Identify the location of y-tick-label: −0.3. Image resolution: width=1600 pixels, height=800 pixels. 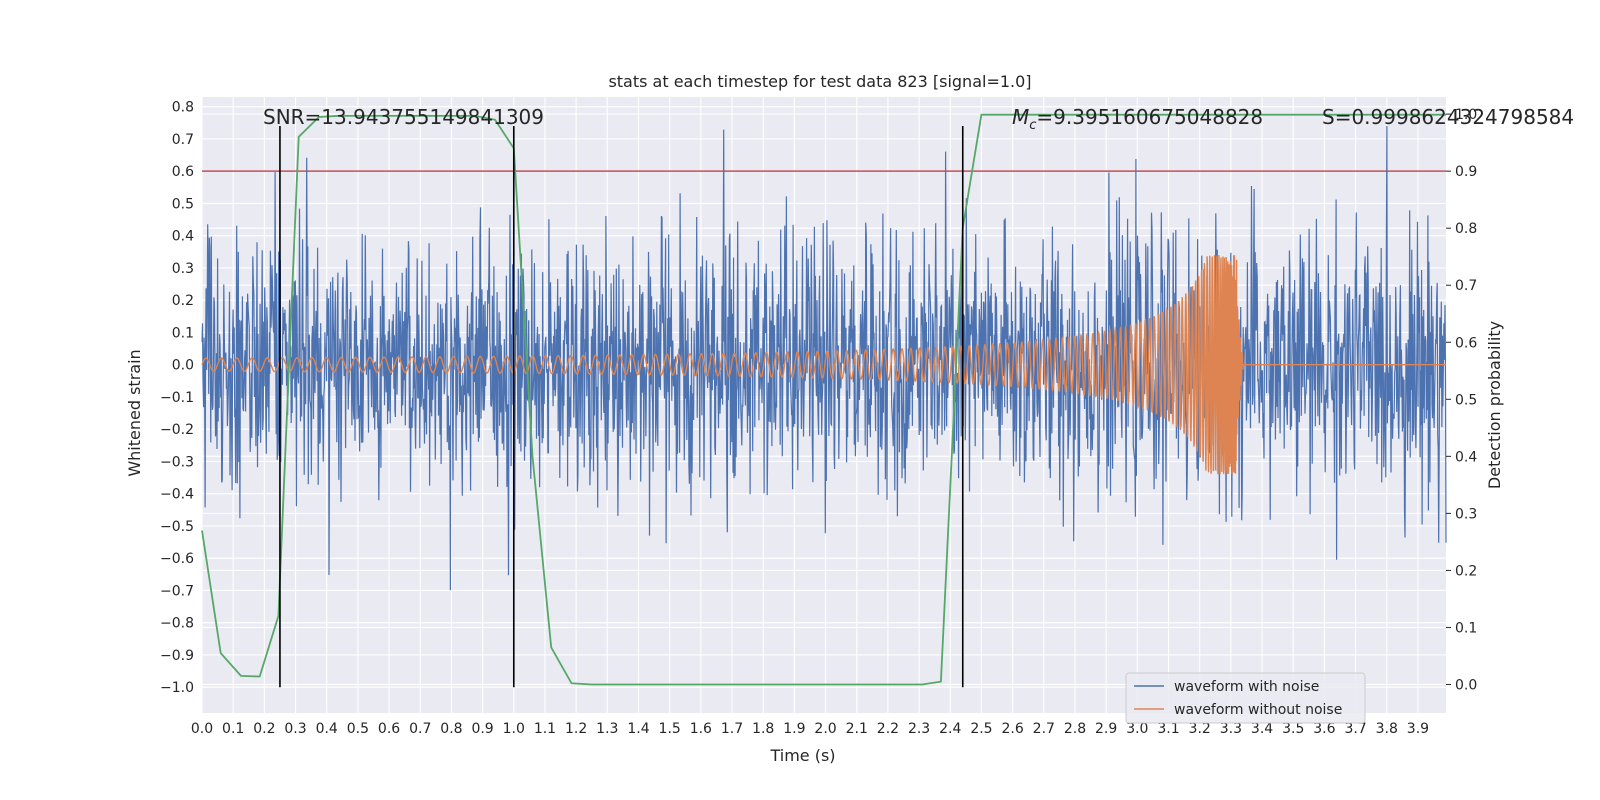
(177, 462).